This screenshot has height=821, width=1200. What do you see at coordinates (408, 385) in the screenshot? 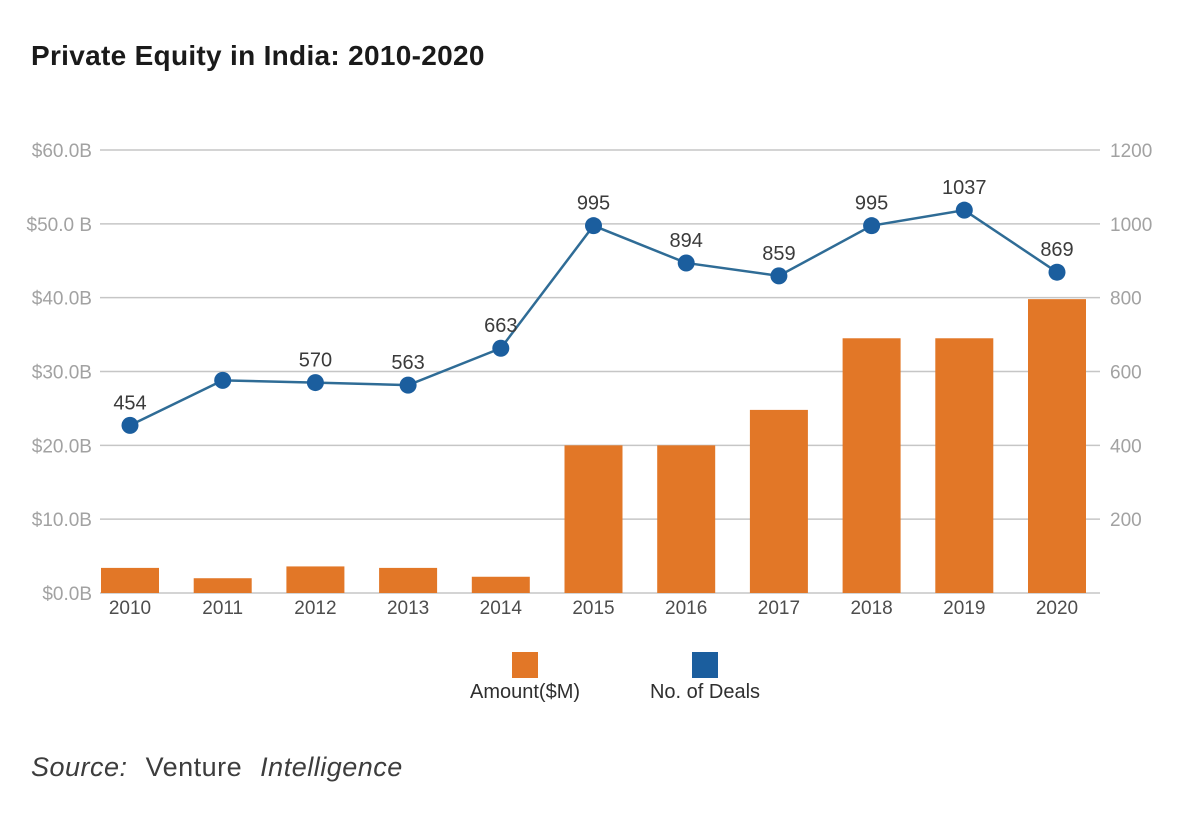
I see `deals-point-2013` at bounding box center [408, 385].